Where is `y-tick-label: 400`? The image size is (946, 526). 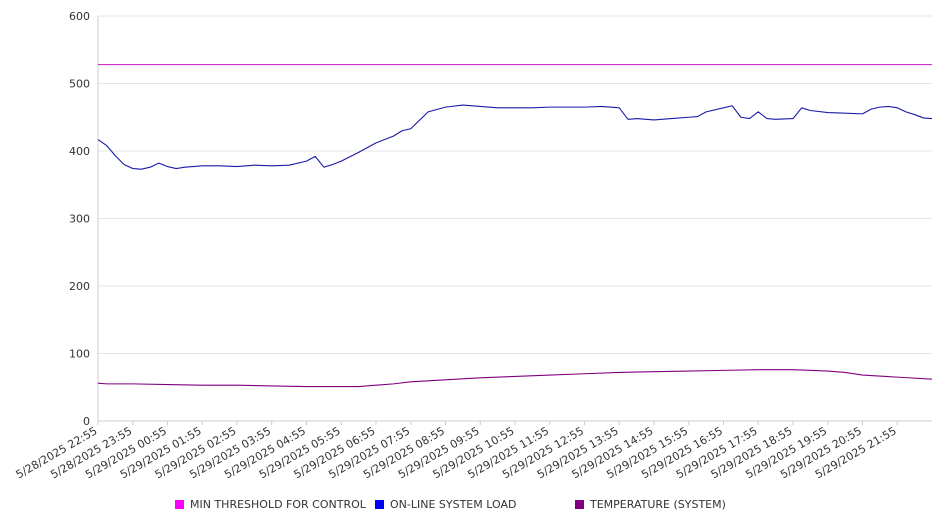 y-tick-label: 400 is located at coordinates (79, 151).